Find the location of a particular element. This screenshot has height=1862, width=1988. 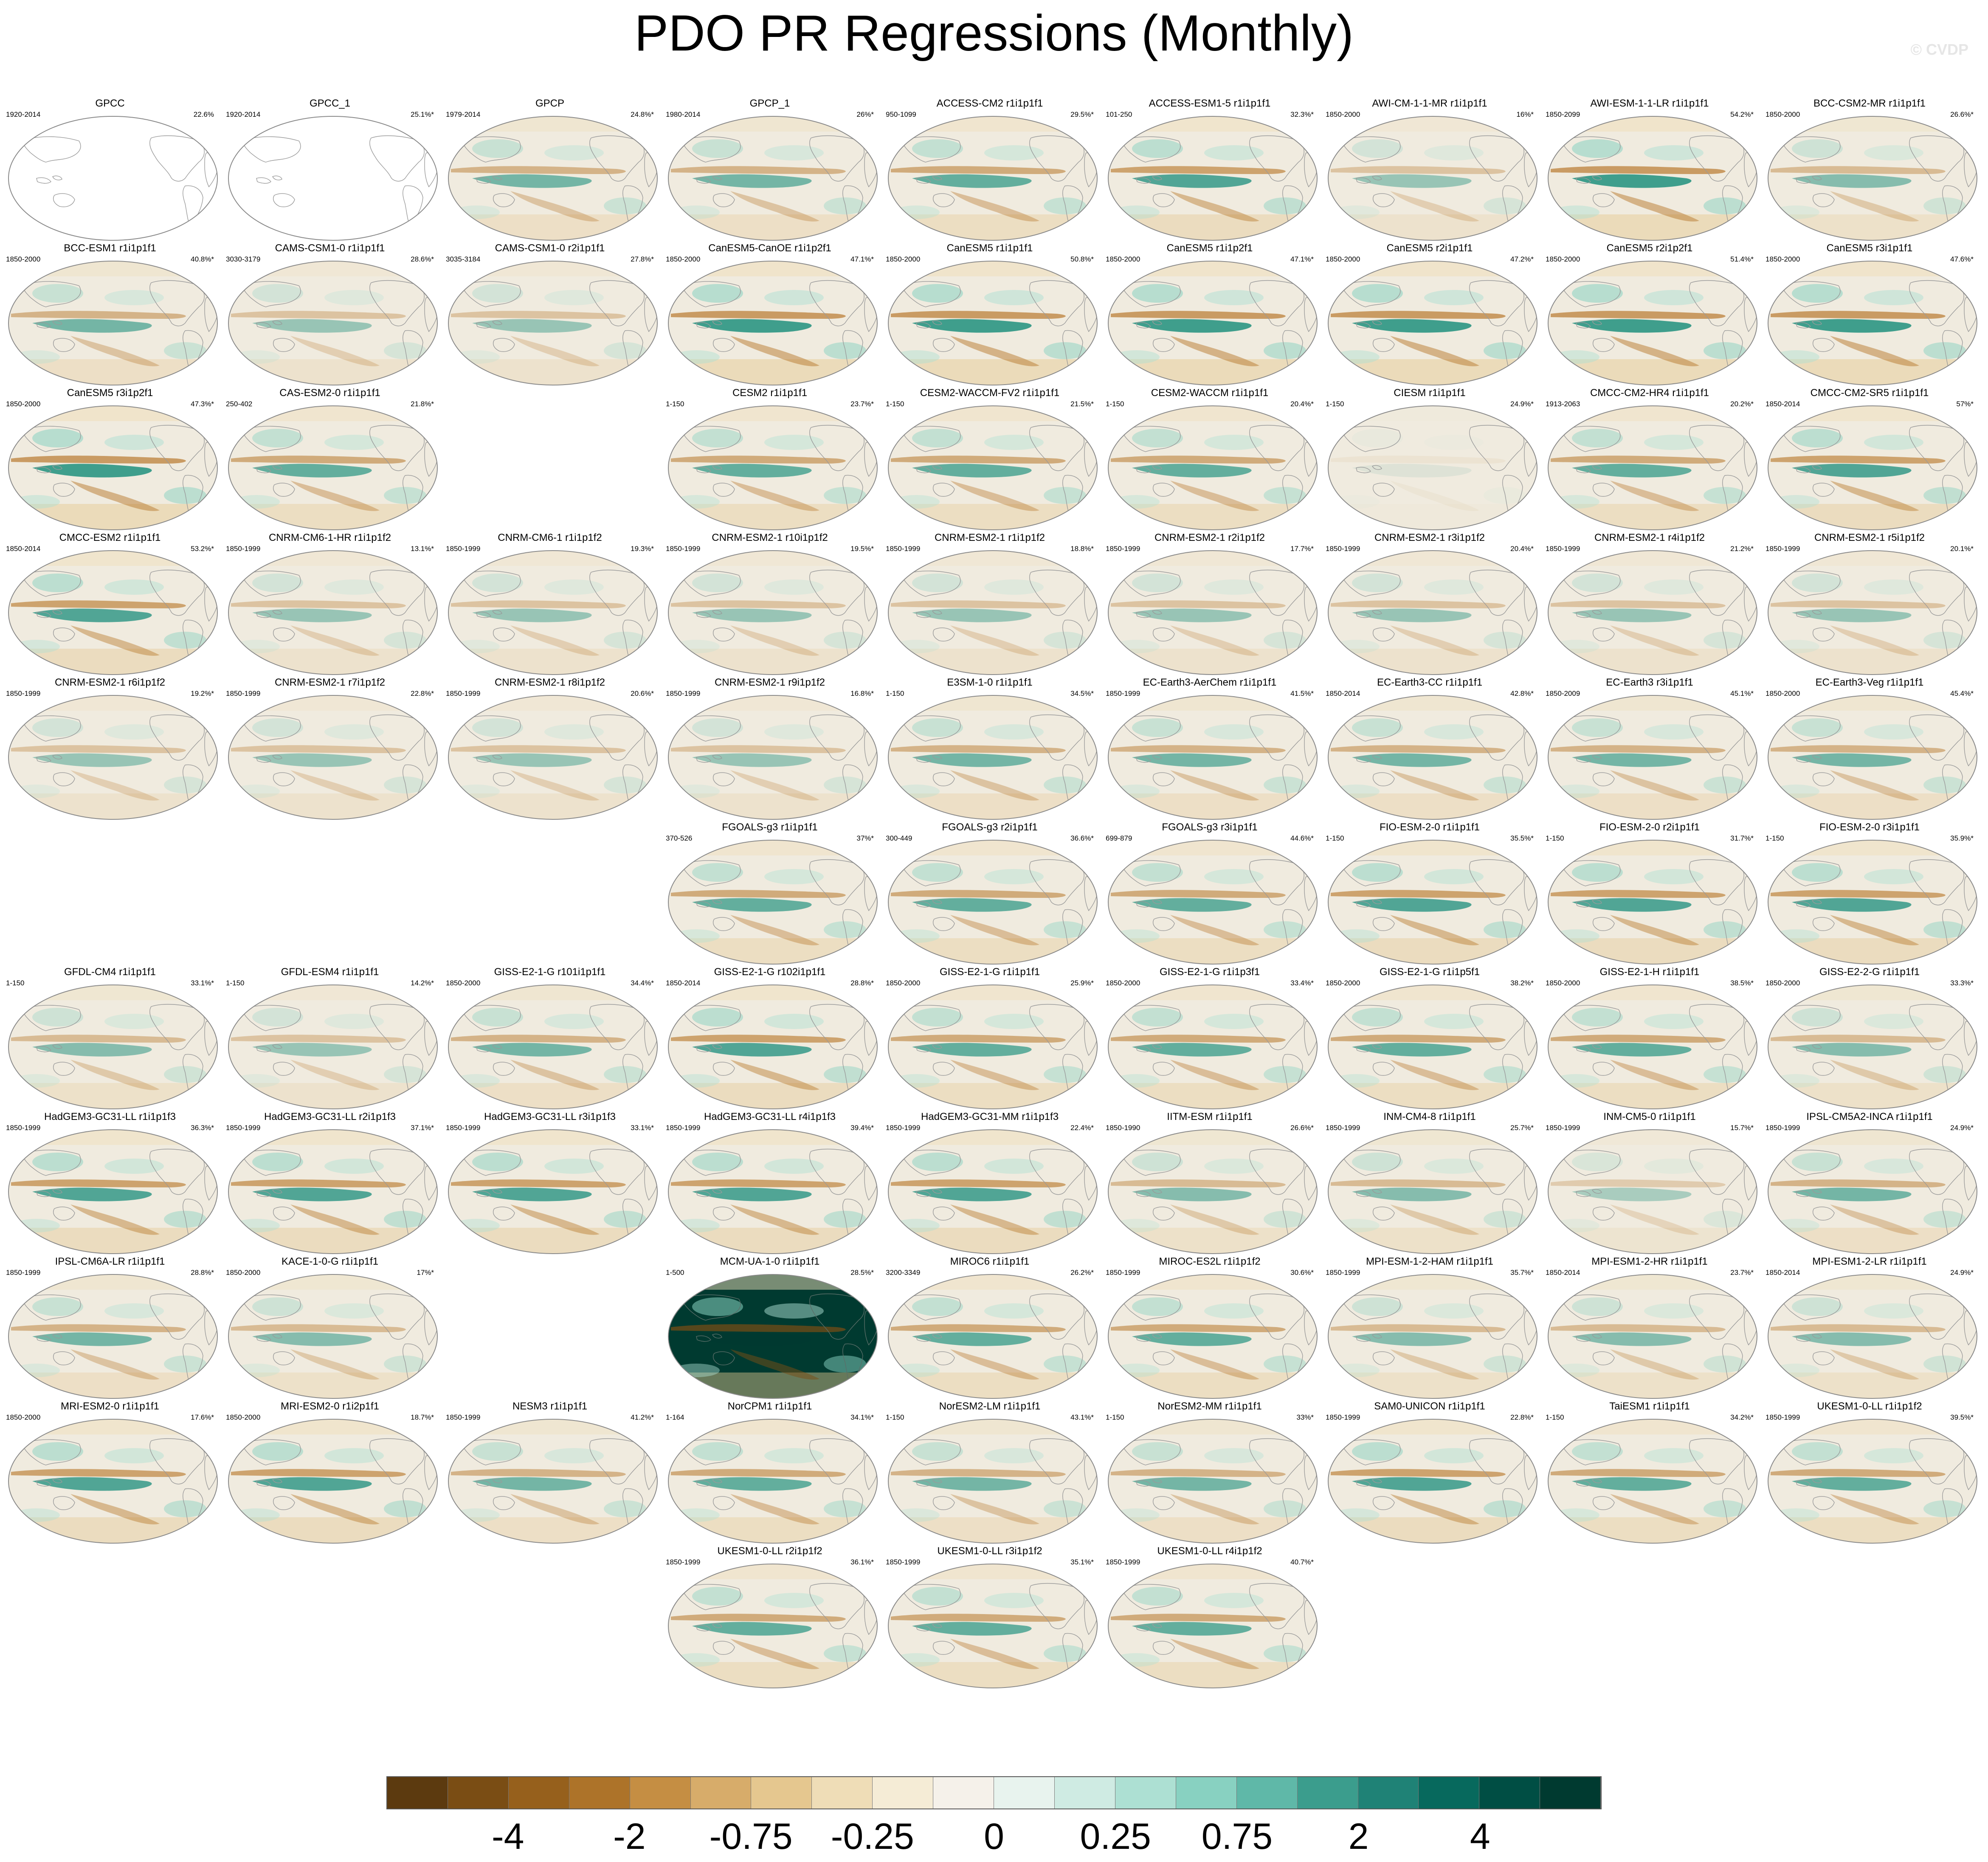

panel-variance-pct: 40.7%* is located at coordinates (1302, 1562).